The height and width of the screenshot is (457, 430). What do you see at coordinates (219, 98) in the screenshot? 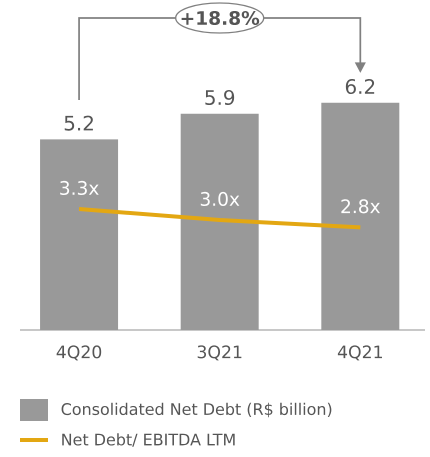
I see `data-label: 5.9` at bounding box center [219, 98].